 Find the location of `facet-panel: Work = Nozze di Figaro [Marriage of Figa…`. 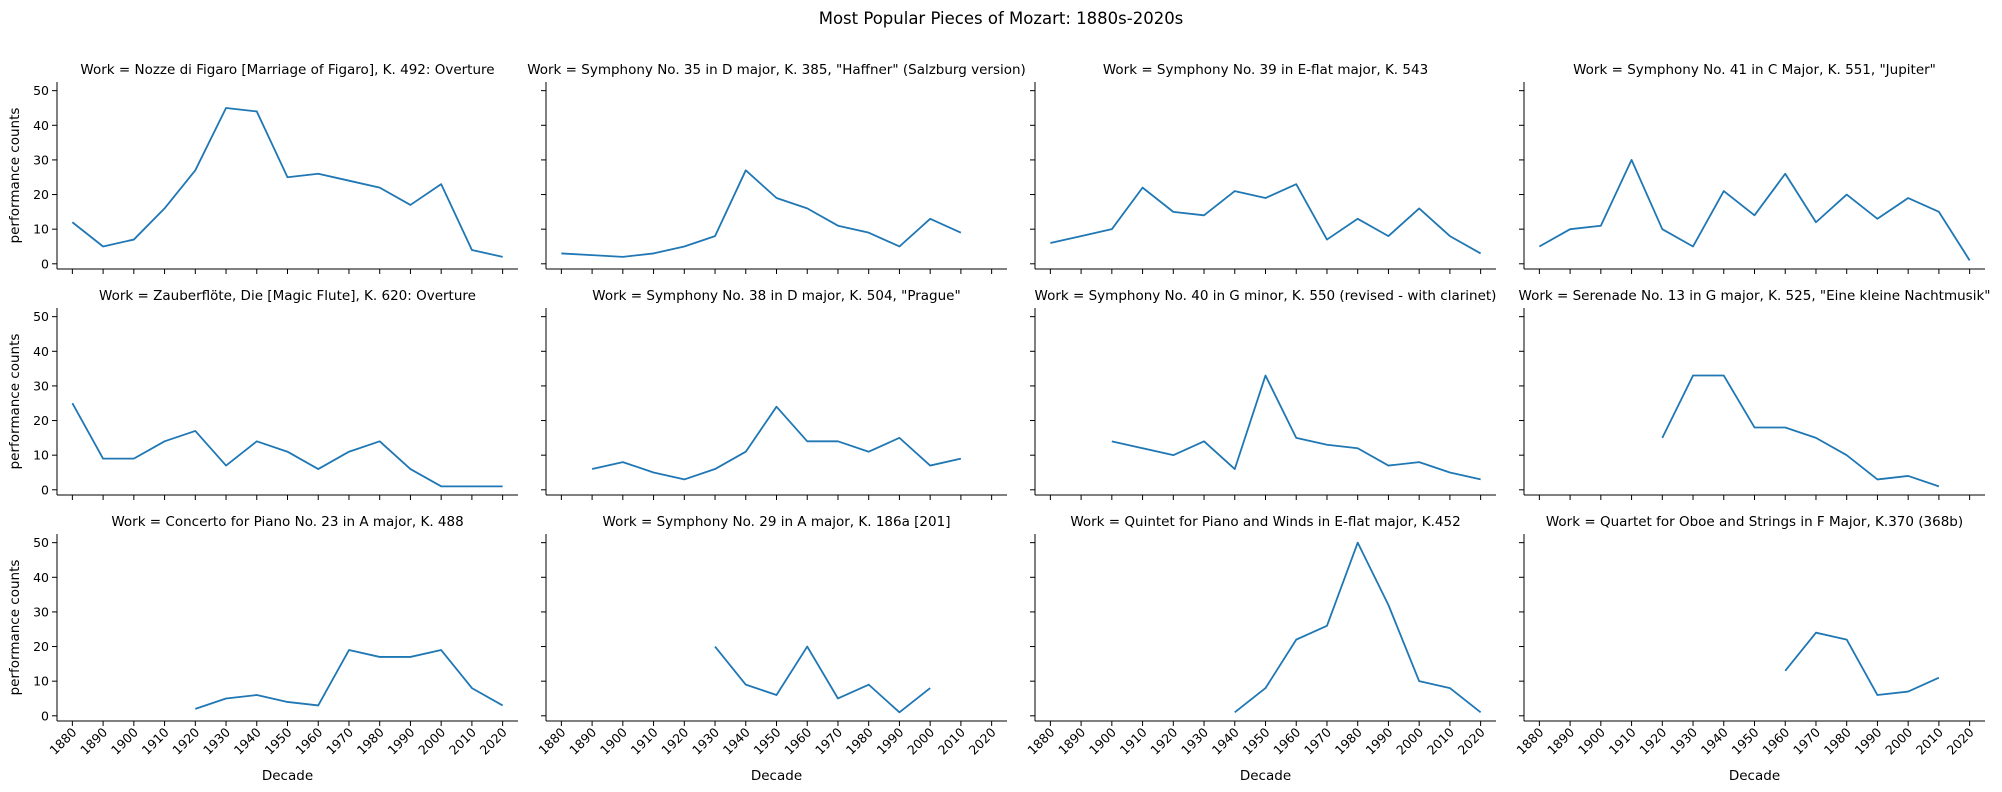

facet-panel: Work = Nozze di Figaro [Marriage of Figa… is located at coordinates (262, 168).